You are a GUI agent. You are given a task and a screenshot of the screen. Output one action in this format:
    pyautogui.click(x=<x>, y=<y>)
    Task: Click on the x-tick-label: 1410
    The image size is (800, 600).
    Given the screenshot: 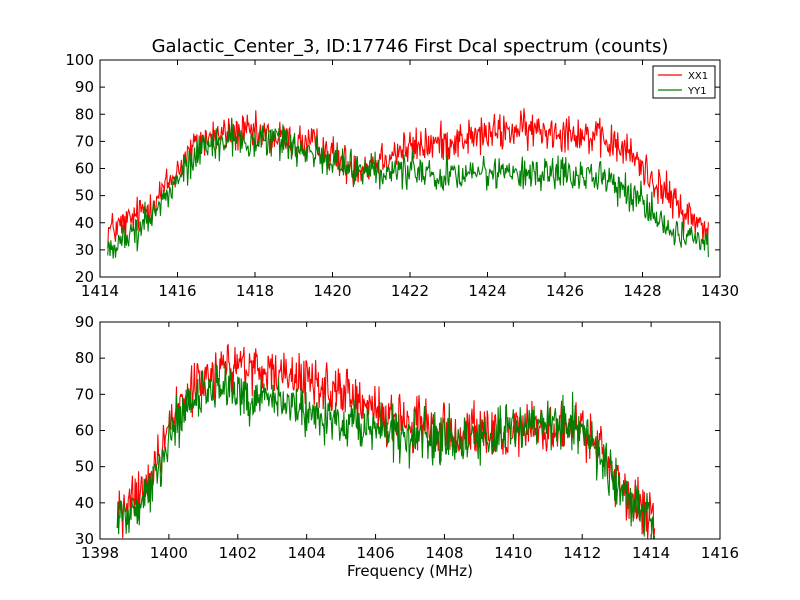 What is the action you would take?
    pyautogui.click(x=513, y=553)
    